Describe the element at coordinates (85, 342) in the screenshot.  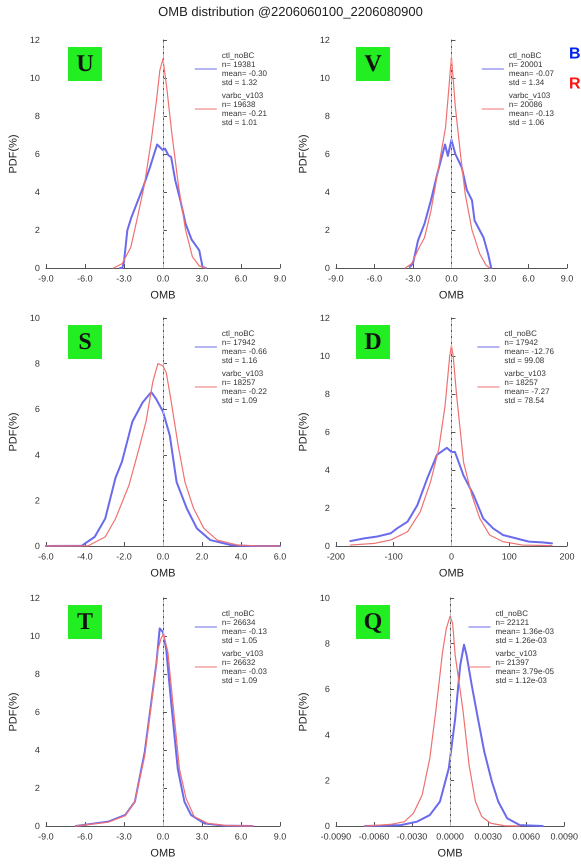
I see `annotation: S` at that location.